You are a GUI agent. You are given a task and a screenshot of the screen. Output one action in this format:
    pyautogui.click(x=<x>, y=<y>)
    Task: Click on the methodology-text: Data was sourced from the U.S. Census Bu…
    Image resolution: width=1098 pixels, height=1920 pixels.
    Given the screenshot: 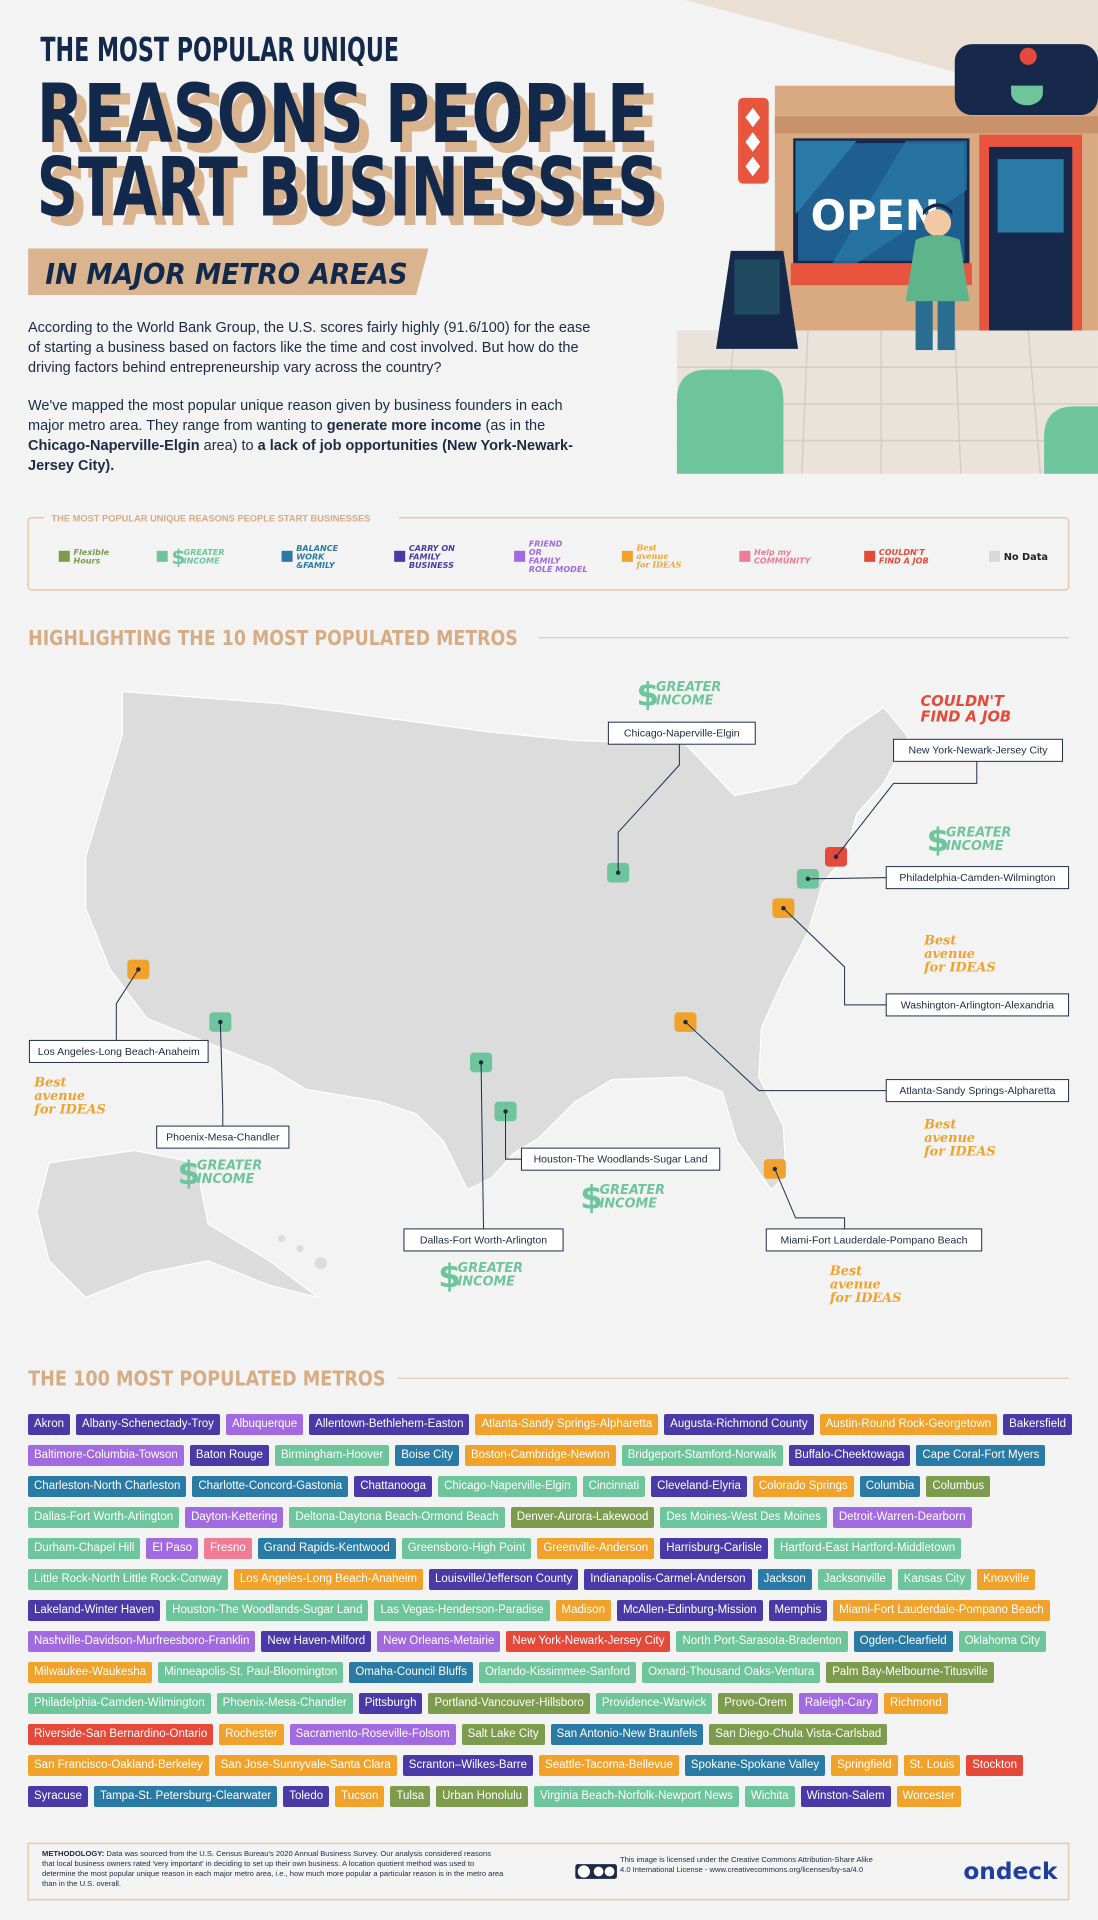 What is the action you would take?
    pyautogui.click(x=273, y=1868)
    